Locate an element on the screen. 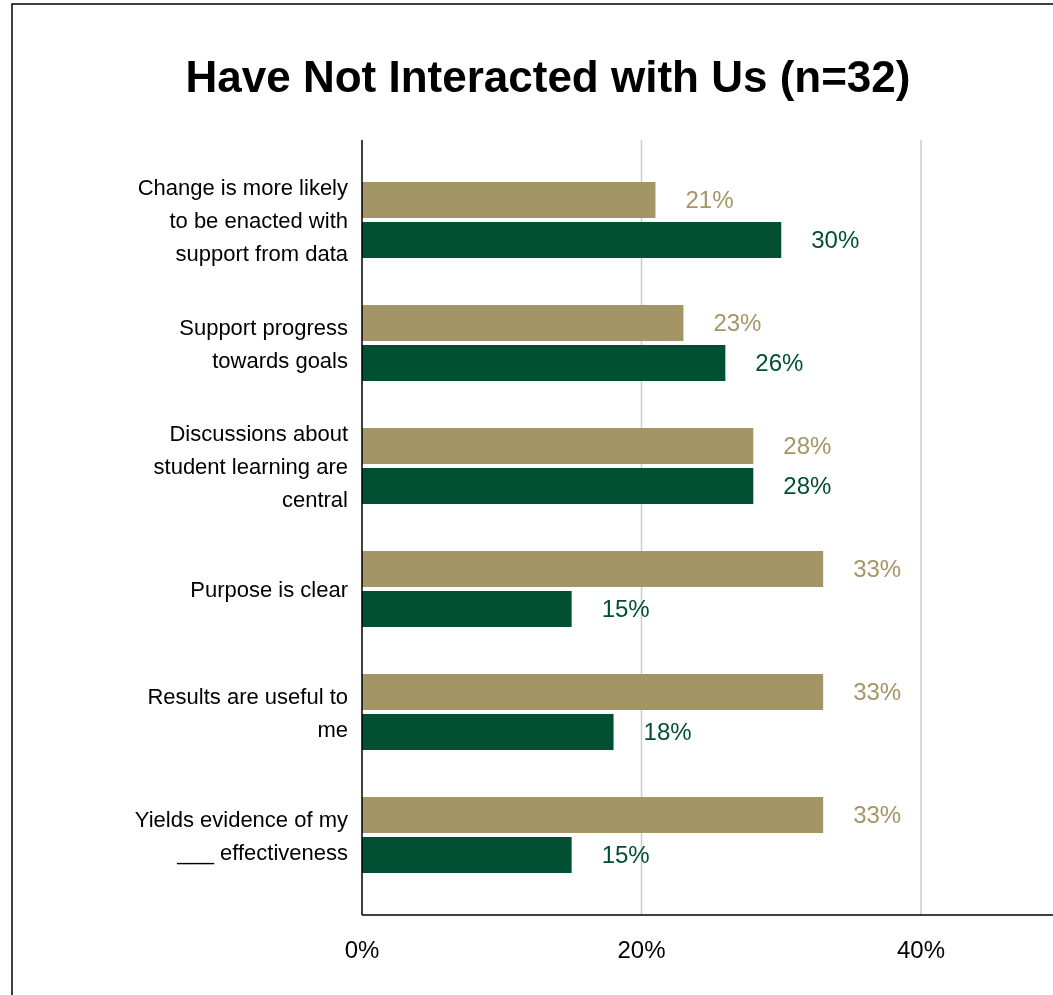 This screenshot has height=995, width=1053. data-label: 21% is located at coordinates (709, 199).